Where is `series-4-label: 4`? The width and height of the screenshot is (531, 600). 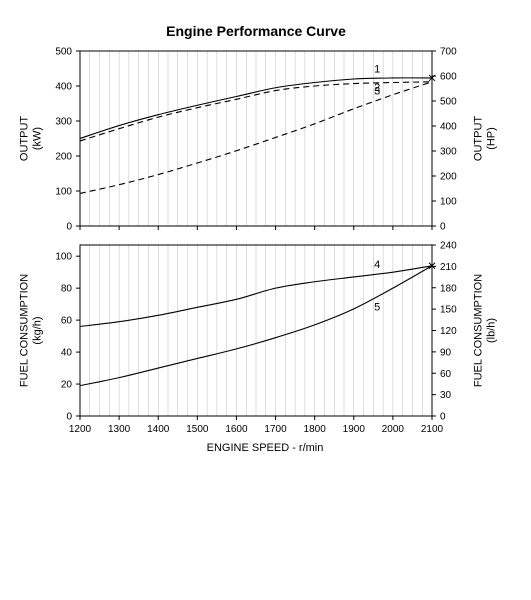
series-4-label: 4 is located at coordinates (377, 265).